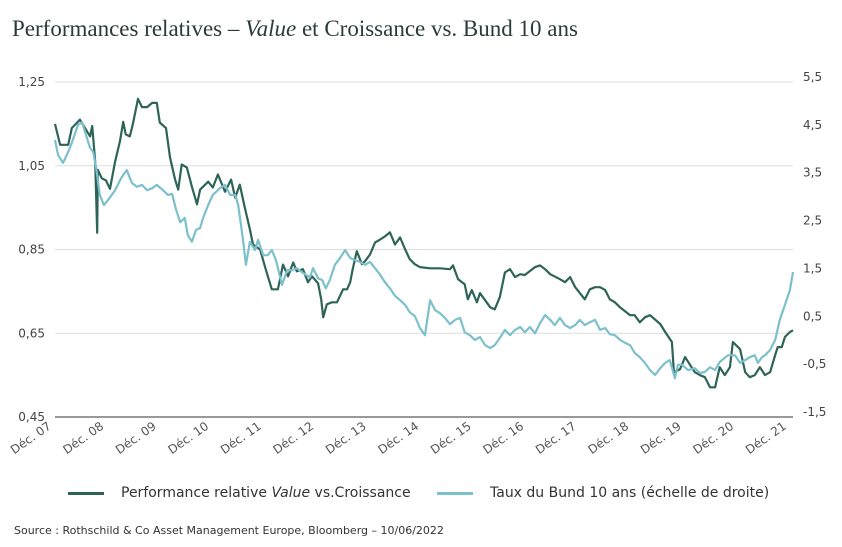 The width and height of the screenshot is (842, 547). Describe the element at coordinates (291, 493) in the screenshot. I see `legend-green-italic: Value` at that location.